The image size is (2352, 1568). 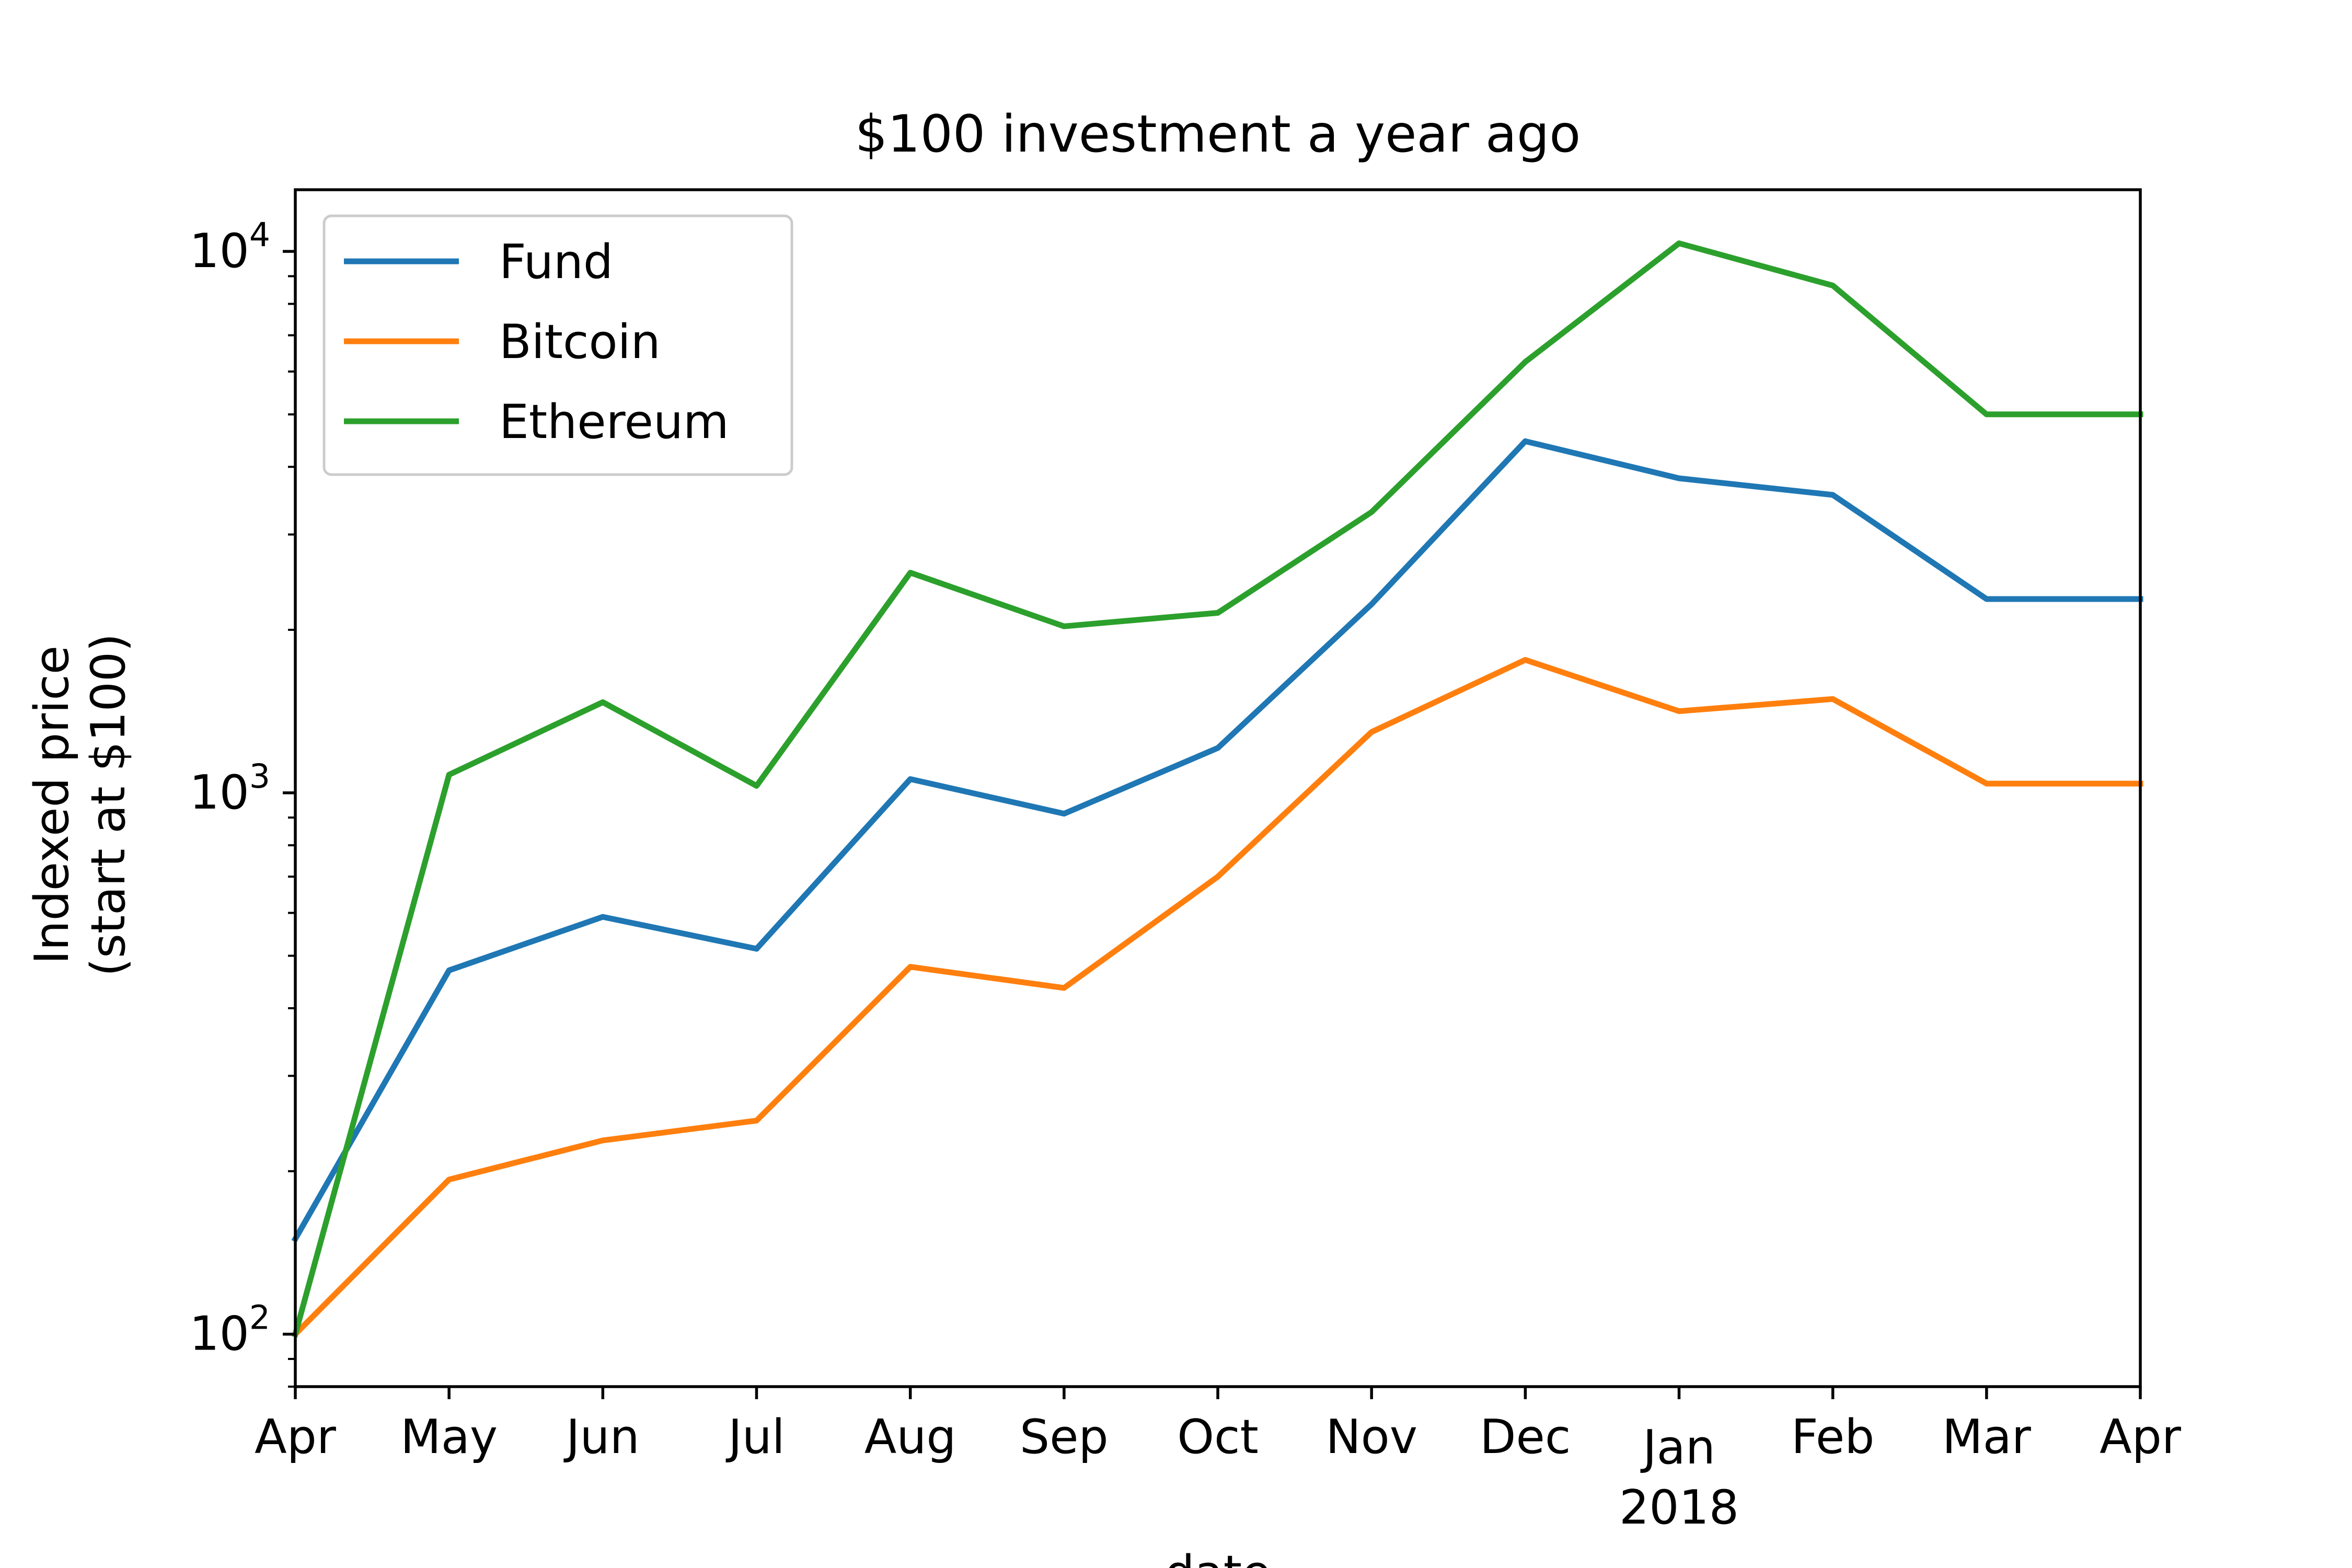 What do you see at coordinates (449, 1437) in the screenshot?
I see `x-tick-label: May` at bounding box center [449, 1437].